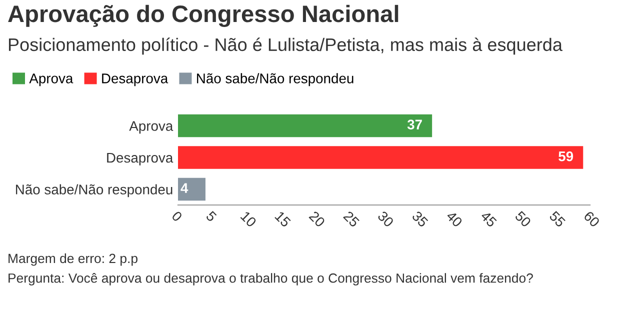 Image resolution: width=624 pixels, height=327 pixels. What do you see at coordinates (414, 125) in the screenshot?
I see `data-label: 37` at bounding box center [414, 125].